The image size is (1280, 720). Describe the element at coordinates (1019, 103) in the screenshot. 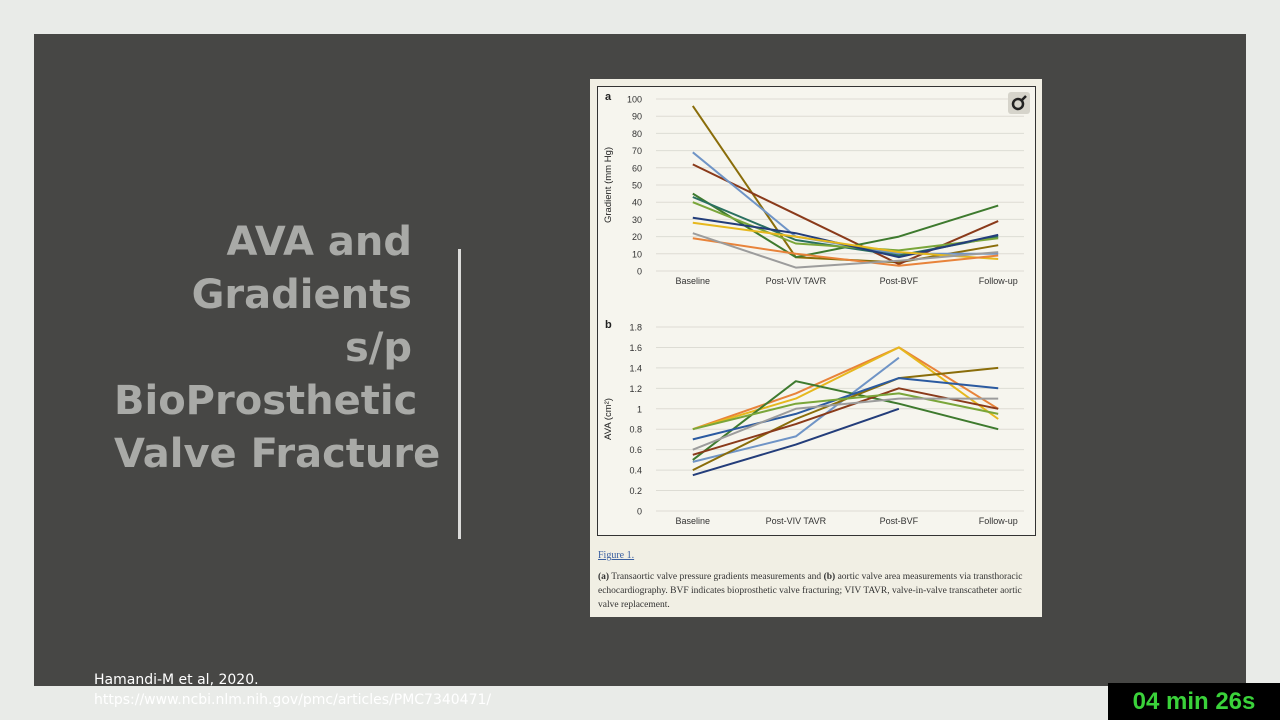

I see `magnifier-icon` at that location.